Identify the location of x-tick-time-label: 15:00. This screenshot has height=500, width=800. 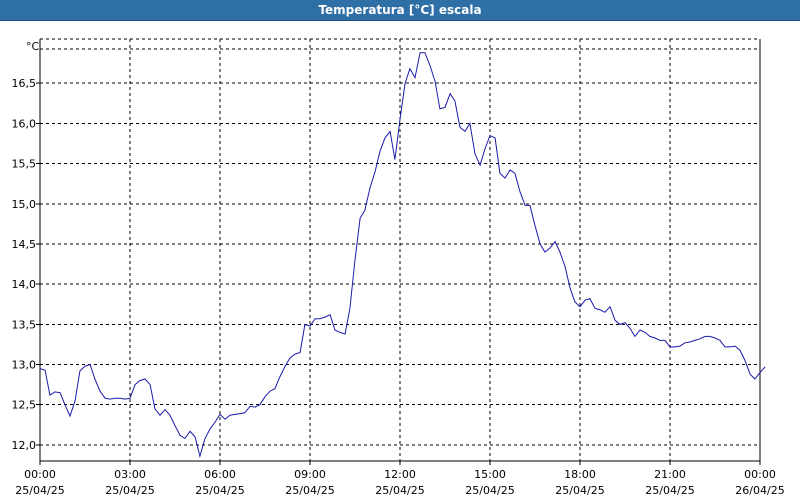
(490, 474).